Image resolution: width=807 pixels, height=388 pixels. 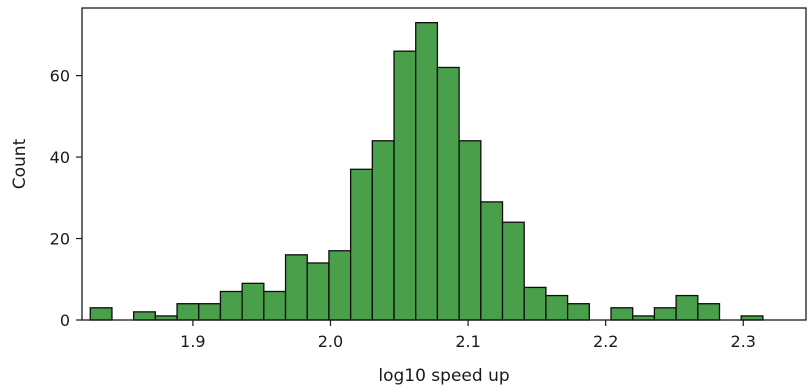 What do you see at coordinates (743, 341) in the screenshot?
I see `x-tick-label: 2.3` at bounding box center [743, 341].